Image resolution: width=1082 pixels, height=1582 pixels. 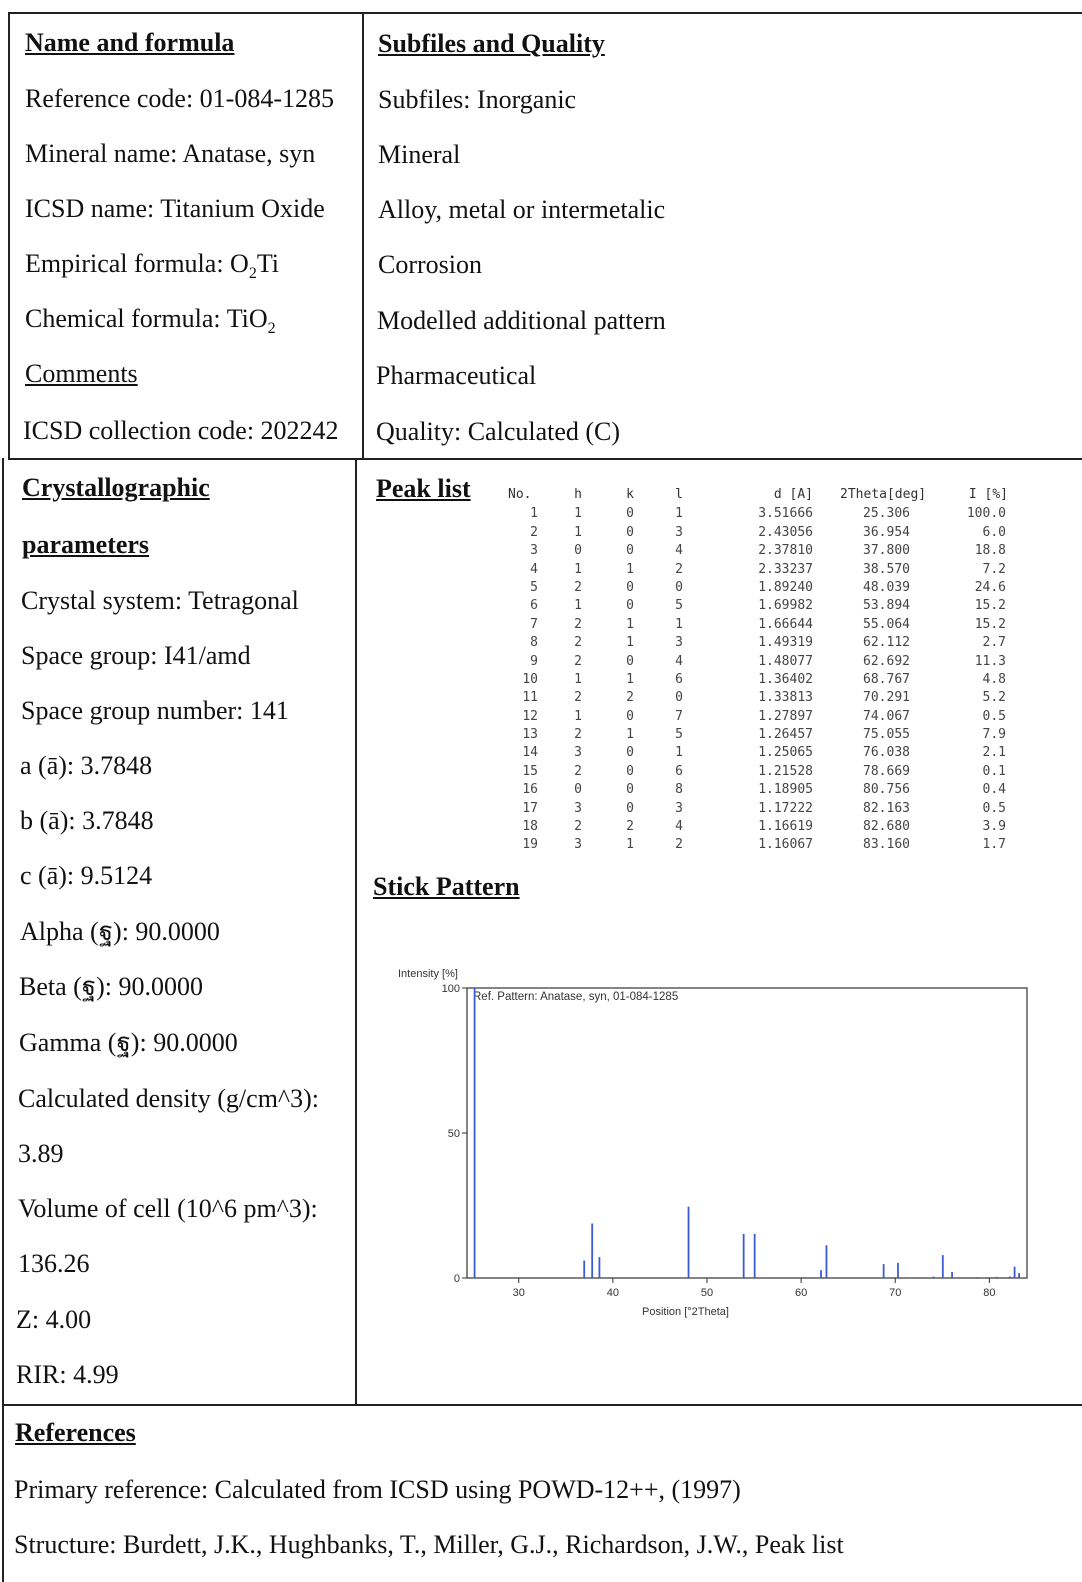 What do you see at coordinates (152, 266) in the screenshot?
I see `empirical-formula: Empirical formula: O2Ti` at bounding box center [152, 266].